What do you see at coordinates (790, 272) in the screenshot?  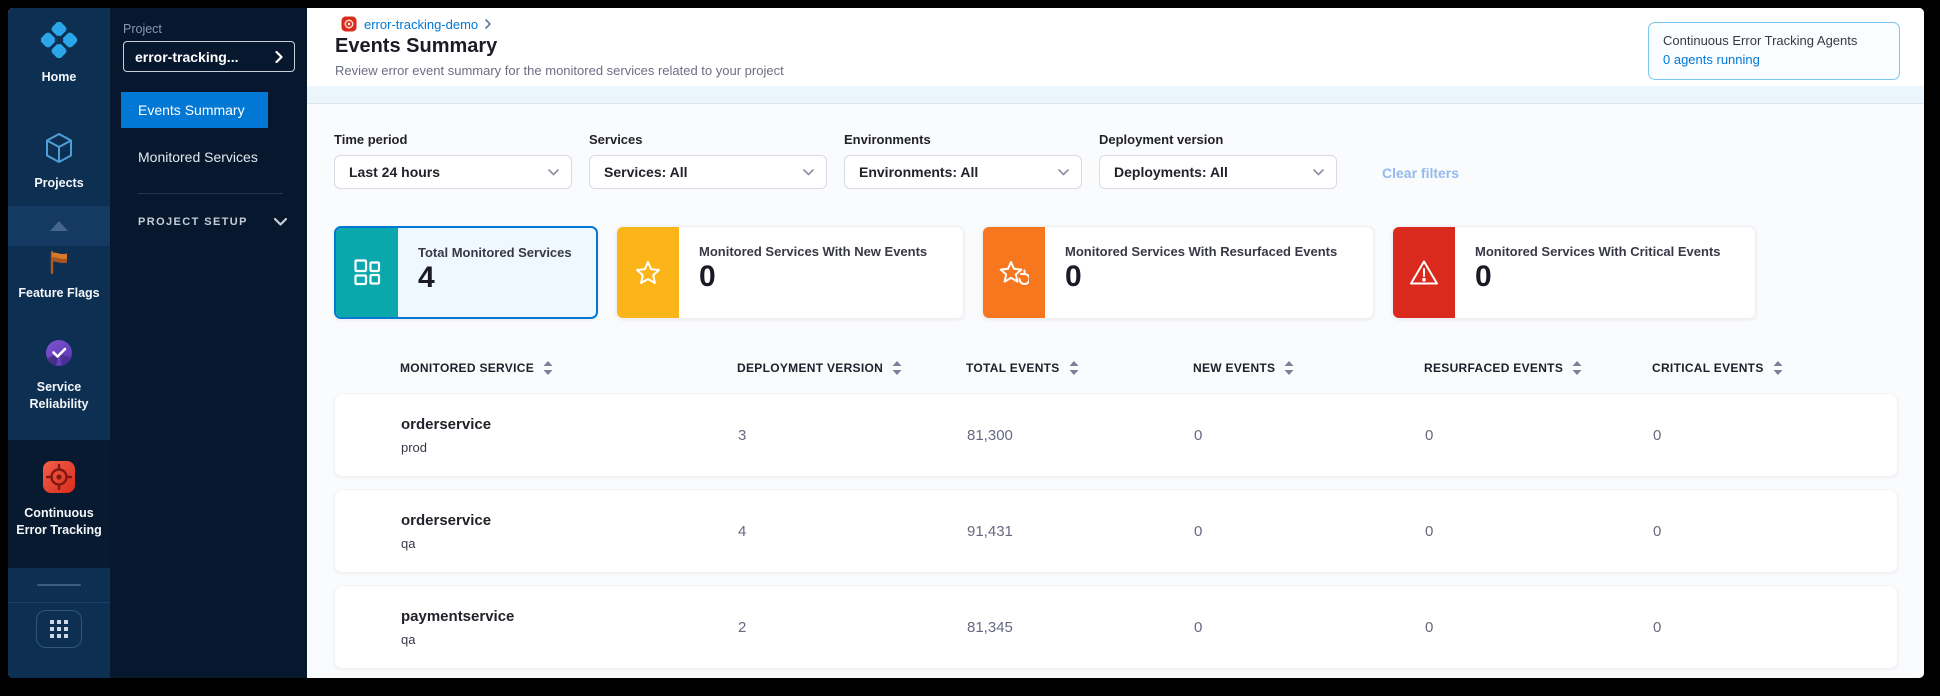 I see `card-new-events: Monitored Services With New Events 0` at bounding box center [790, 272].